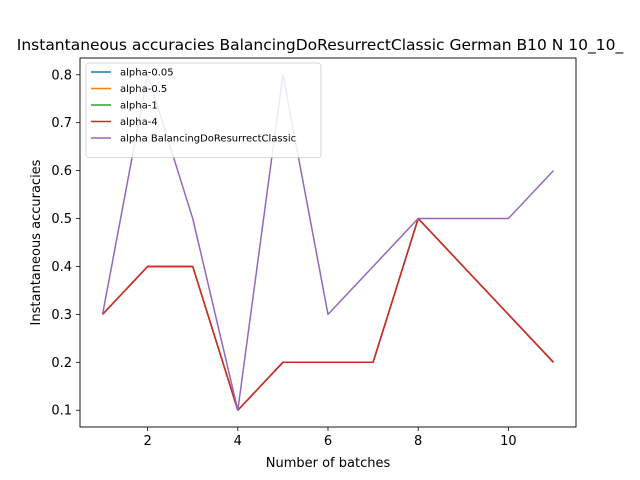  What do you see at coordinates (36, 242) in the screenshot?
I see `y-axis-label: Instantaneous accuracies` at bounding box center [36, 242].